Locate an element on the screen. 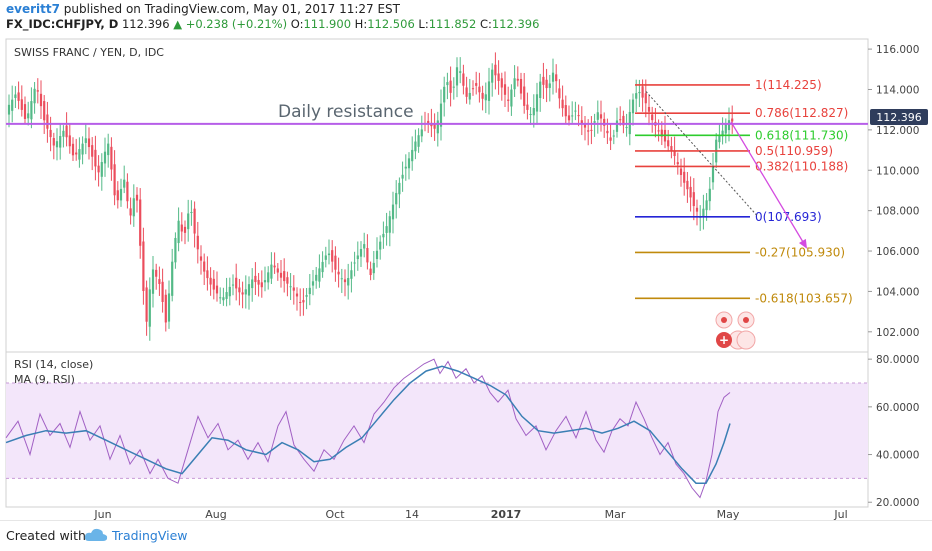  price-tick-label: 104.000 is located at coordinates (897, 292).